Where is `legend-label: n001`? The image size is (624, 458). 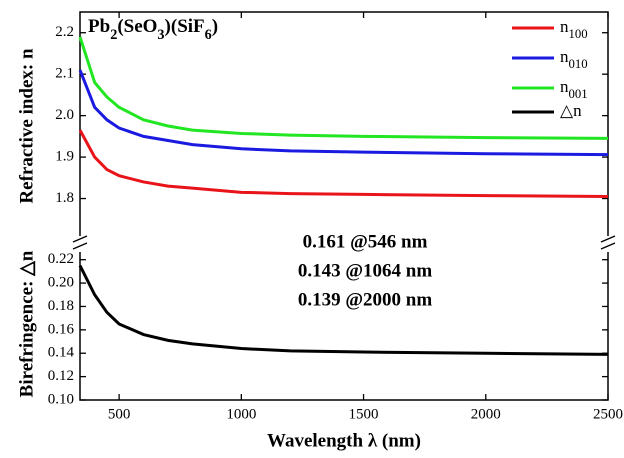 legend-label: n001 is located at coordinates (574, 89).